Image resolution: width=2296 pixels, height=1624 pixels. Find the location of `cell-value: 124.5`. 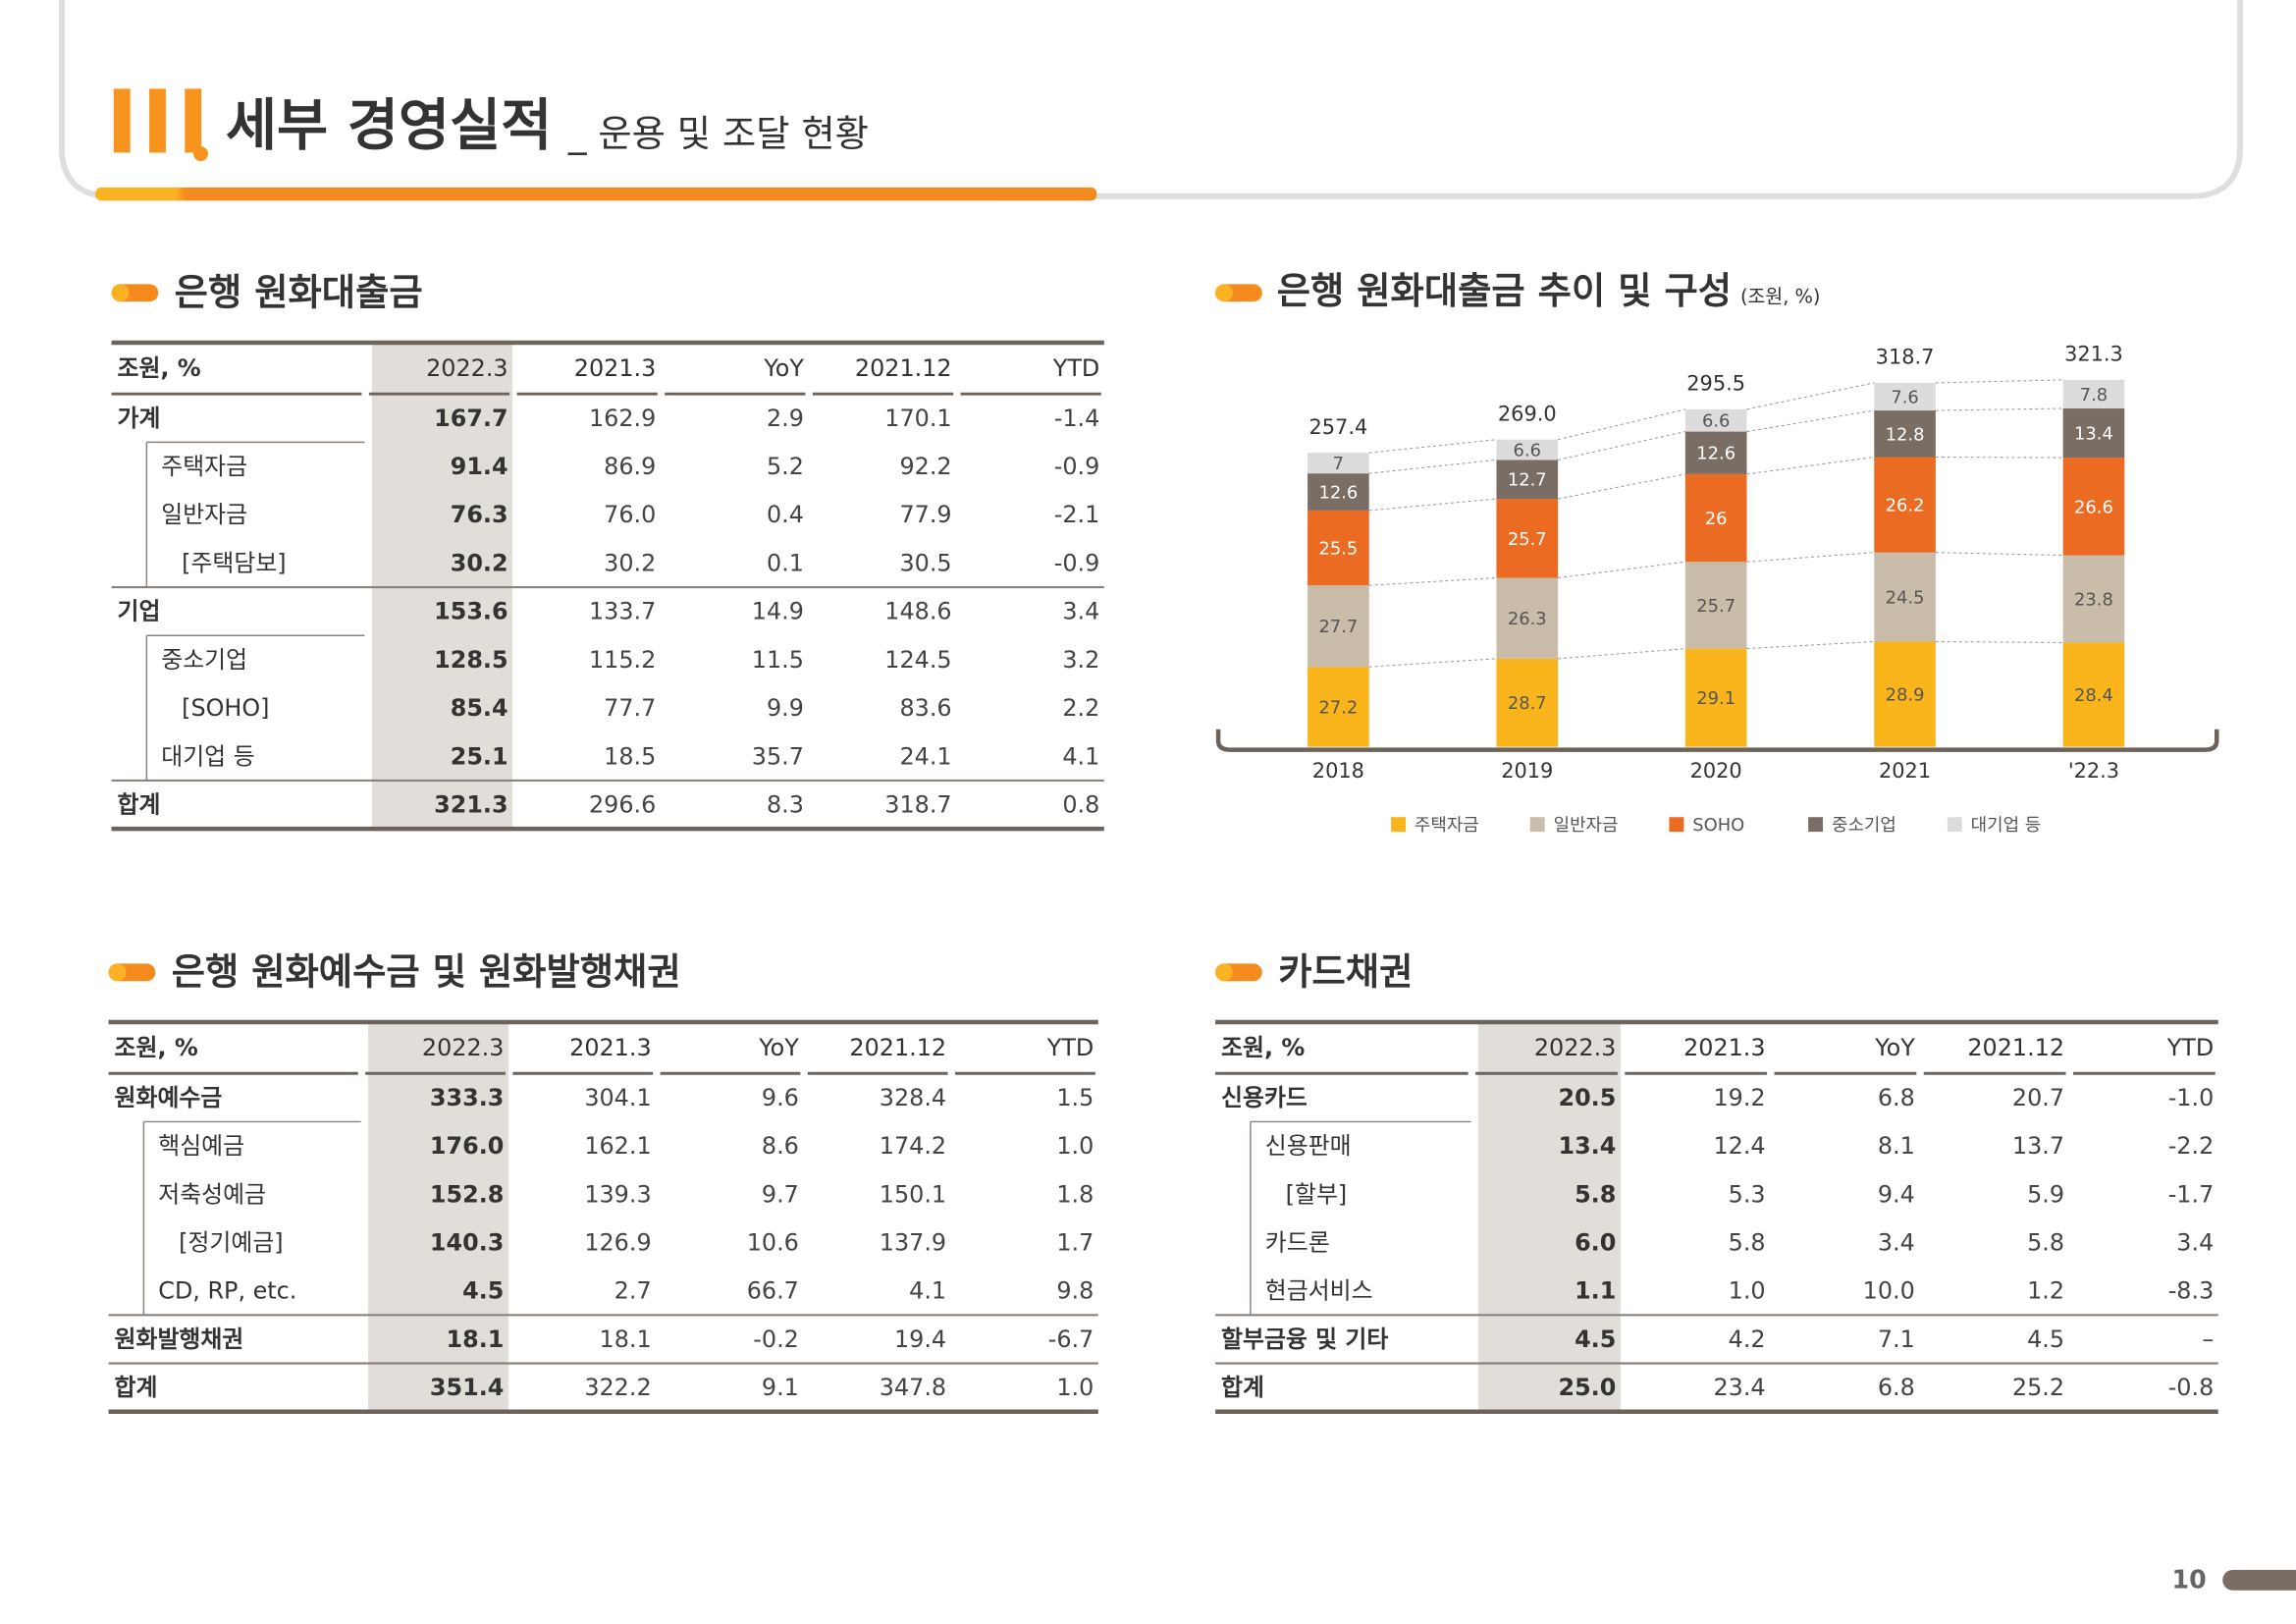

cell-value: 124.5 is located at coordinates (917, 660).